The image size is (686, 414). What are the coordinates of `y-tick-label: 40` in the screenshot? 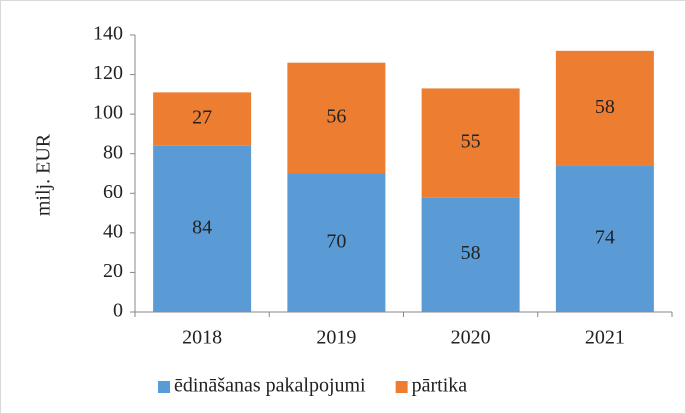 It's located at (113, 231).